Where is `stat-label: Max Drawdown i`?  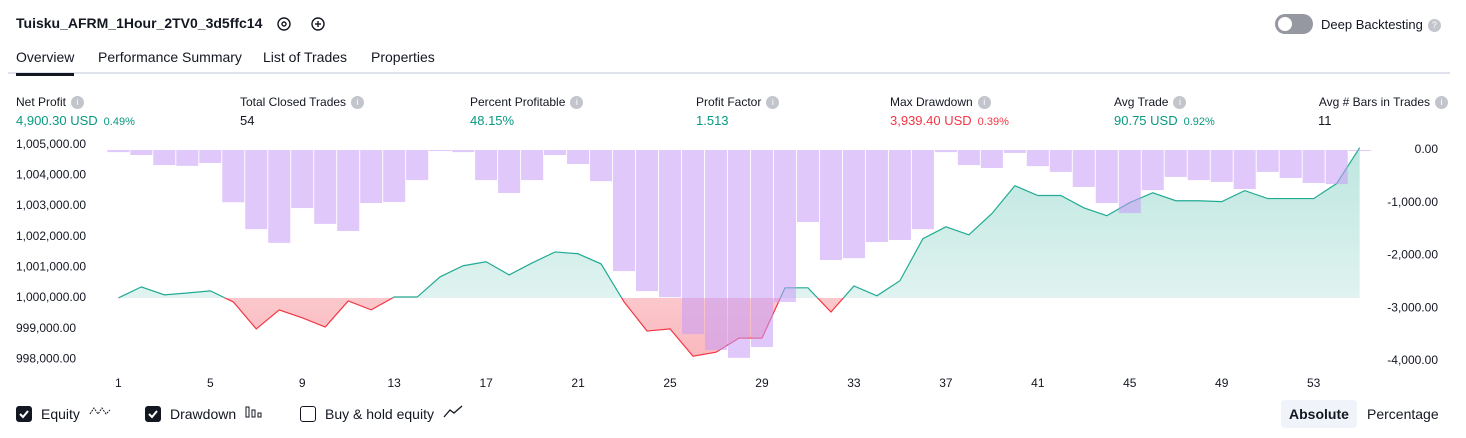 stat-label: Max Drawdown i is located at coordinates (940, 102).